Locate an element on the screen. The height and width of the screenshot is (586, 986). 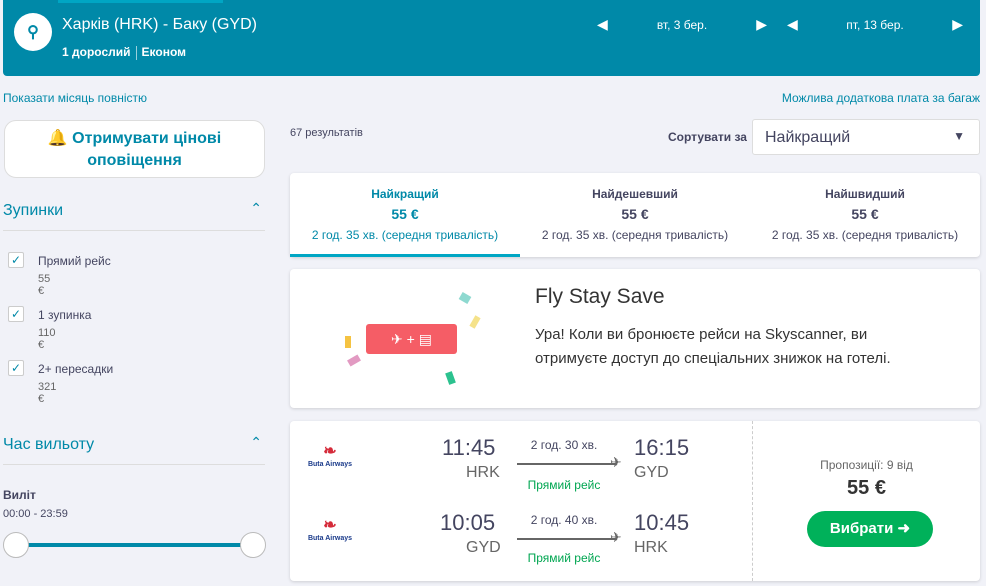
outbound-from: HRK is located at coordinates (483, 472).